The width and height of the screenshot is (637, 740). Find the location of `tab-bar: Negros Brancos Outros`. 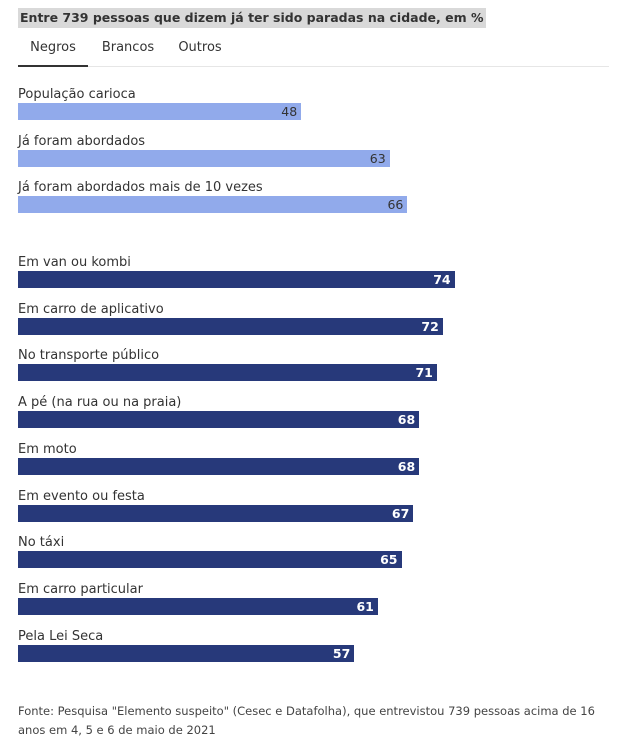

tab-bar: Negros Brancos Outros is located at coordinates (313, 51).